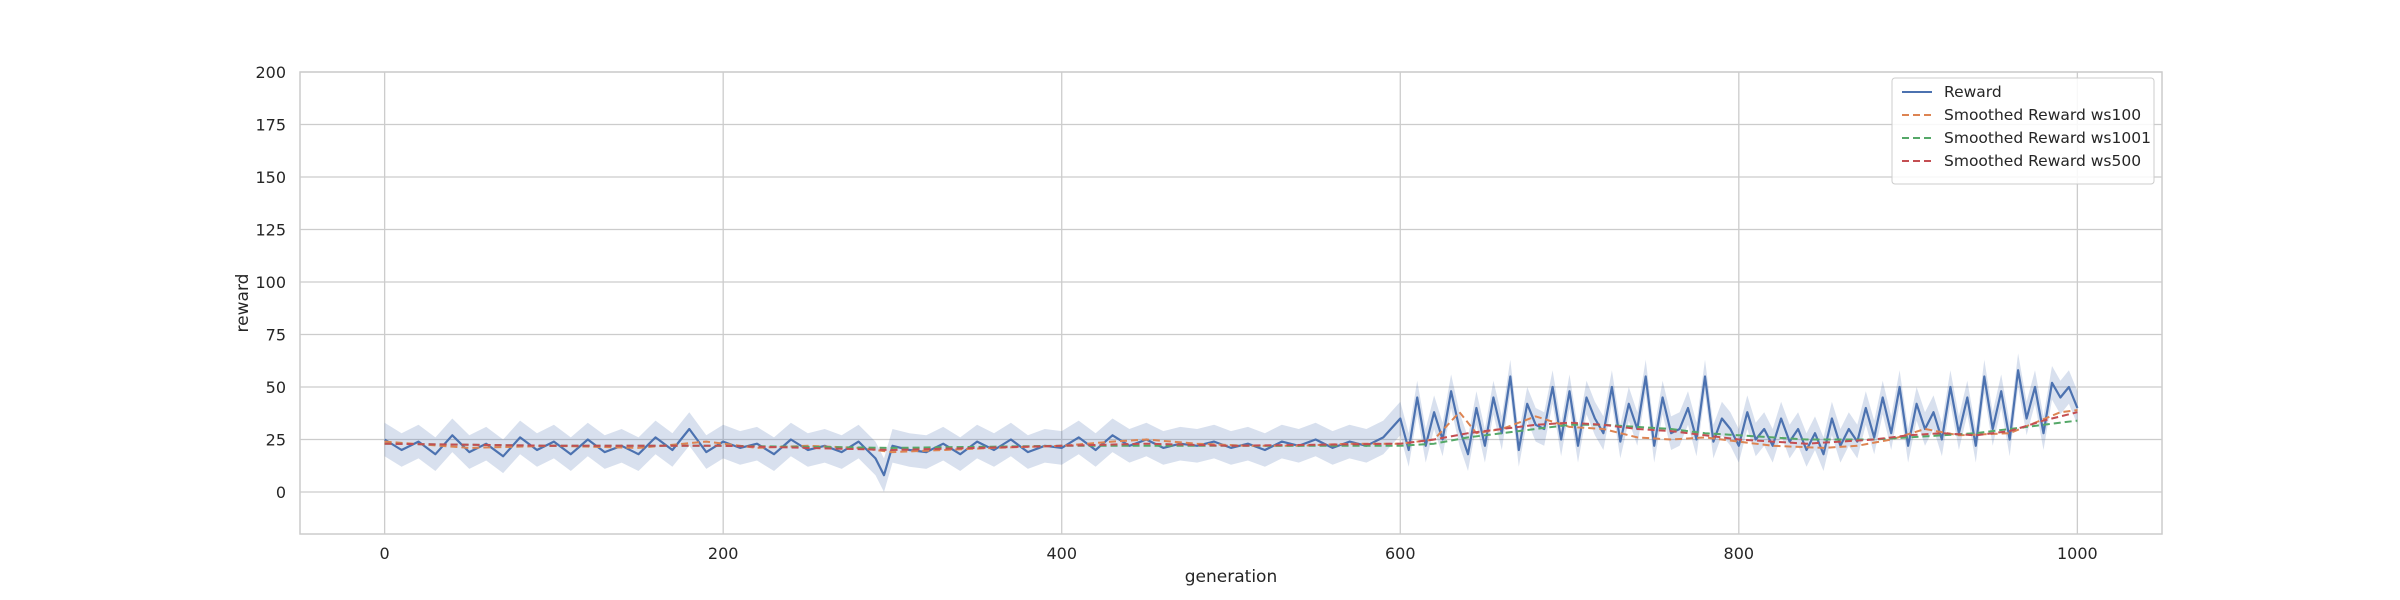  Describe the element at coordinates (1739, 553) in the screenshot. I see `x-tick-label: 800` at that location.